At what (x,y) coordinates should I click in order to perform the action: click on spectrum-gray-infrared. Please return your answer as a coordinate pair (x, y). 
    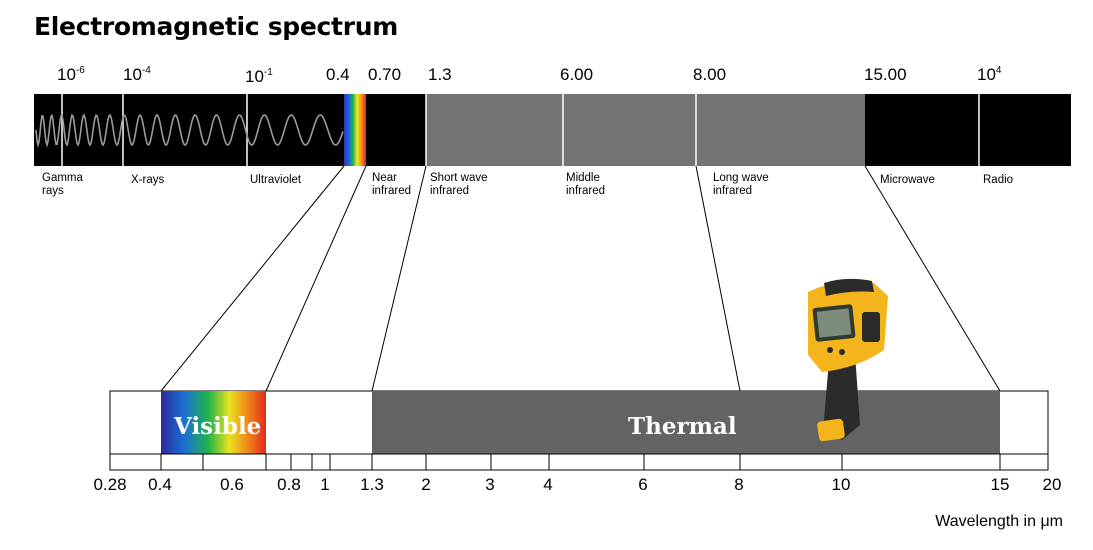
    Looking at the image, I should click on (645, 130).